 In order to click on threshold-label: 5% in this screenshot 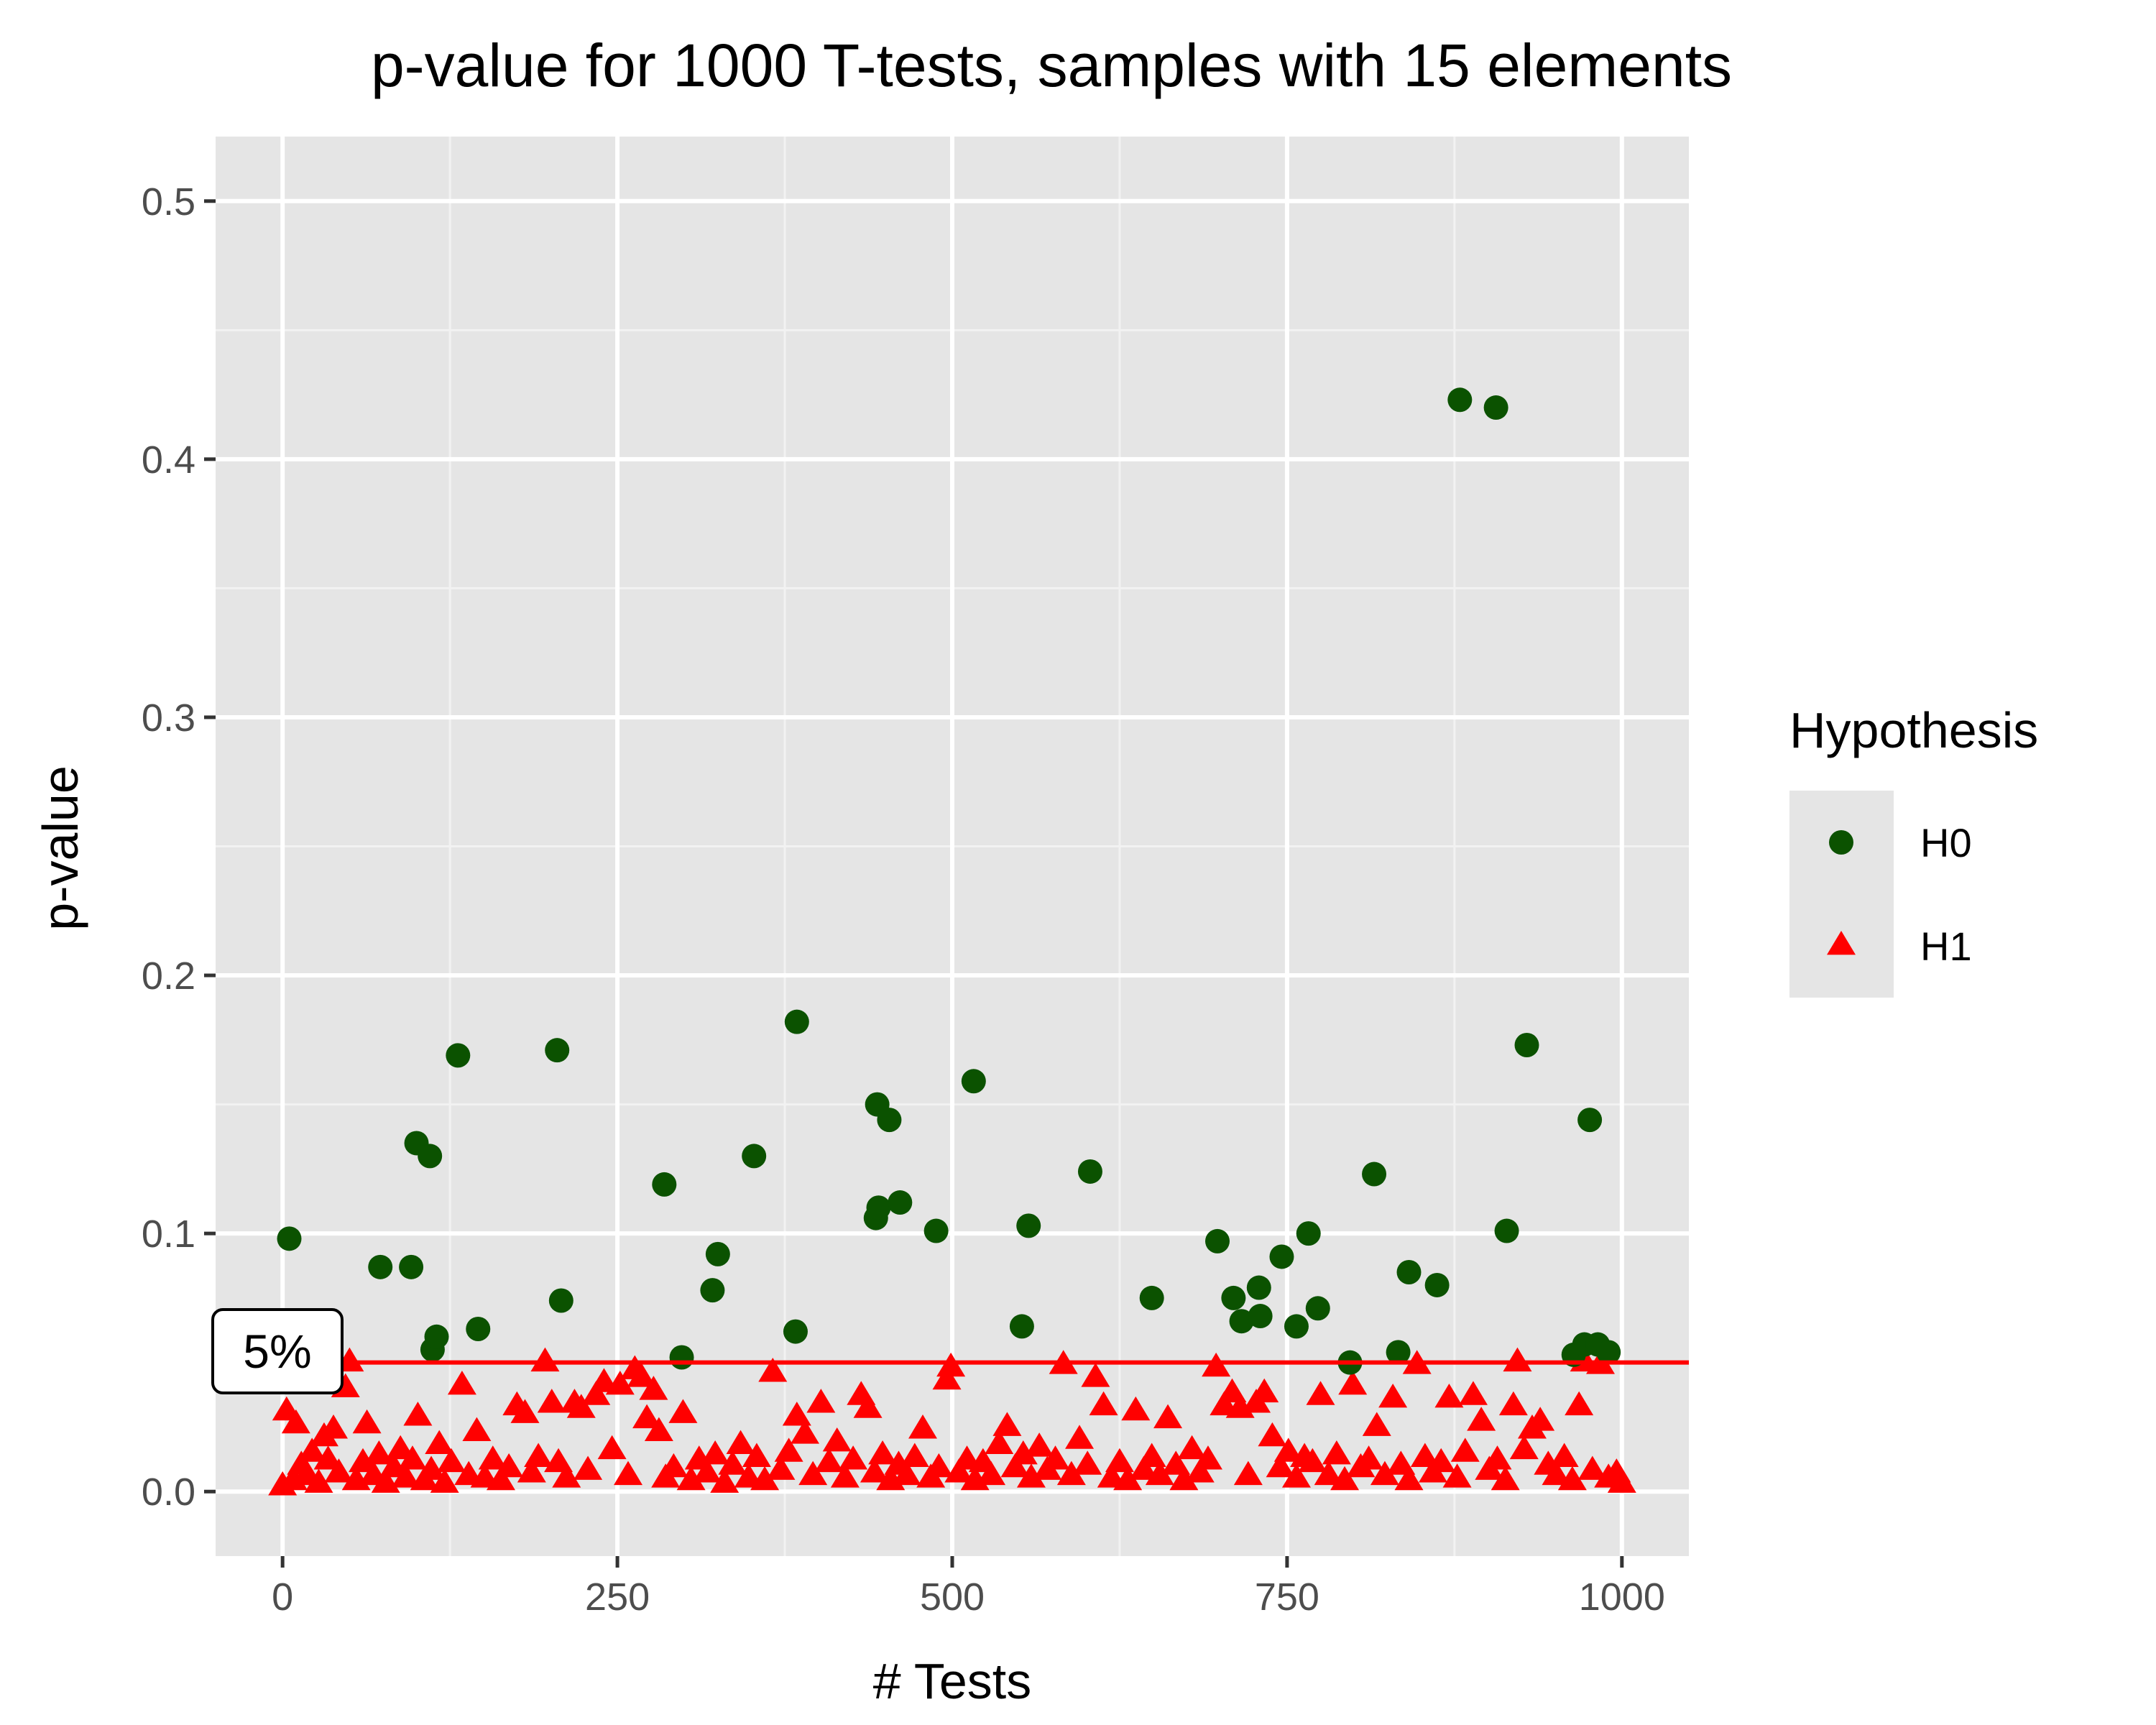, I will do `click(277, 1351)`.